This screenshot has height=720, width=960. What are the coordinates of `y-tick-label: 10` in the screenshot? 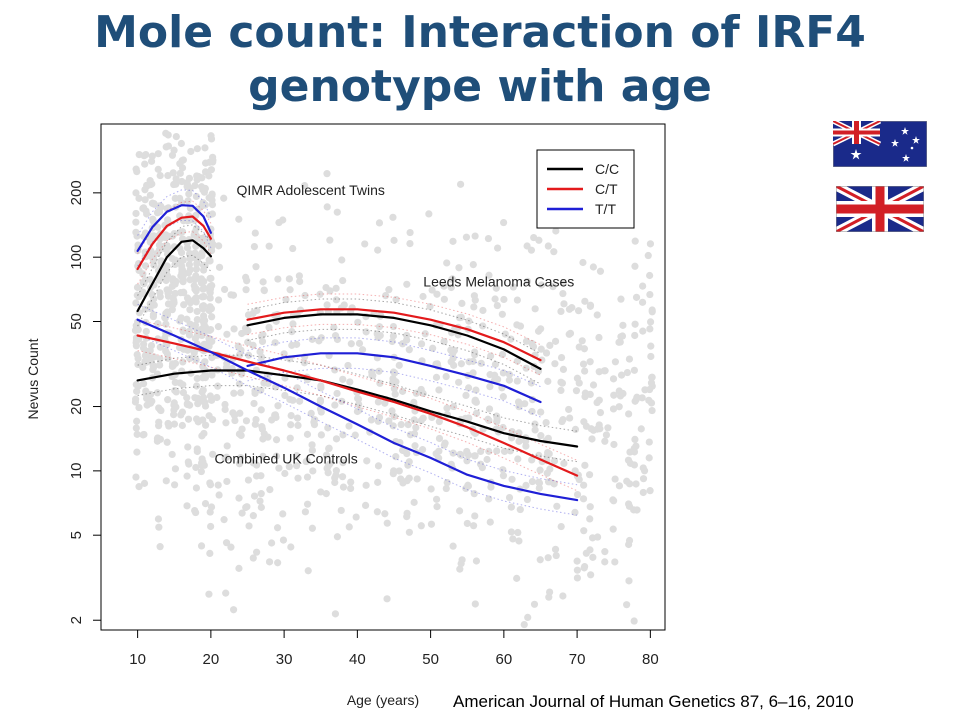 It's located at (76, 471).